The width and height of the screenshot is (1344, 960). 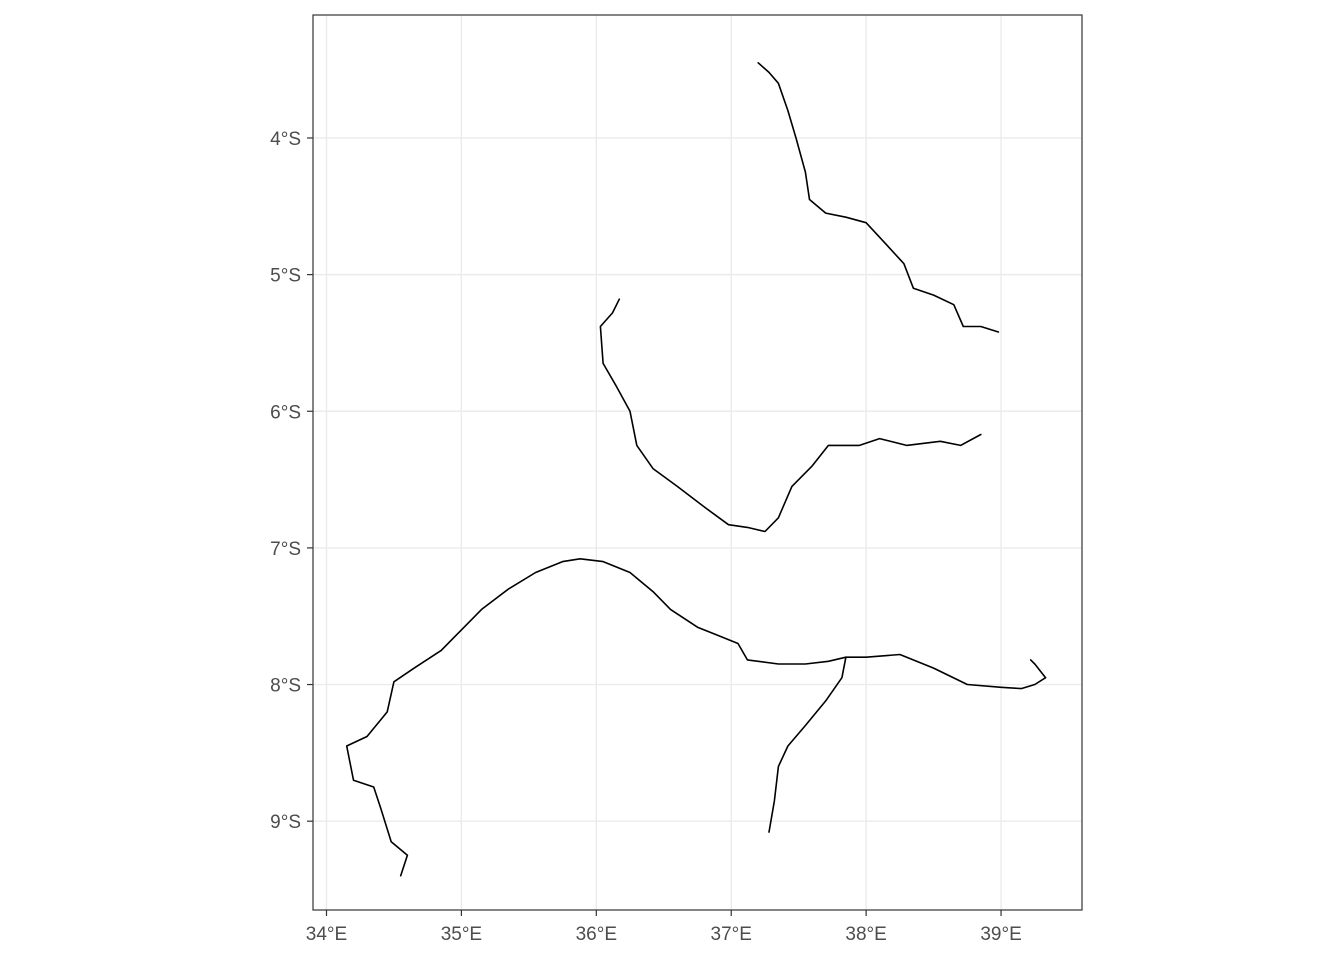 I want to click on y-tick-label: 5°S, so click(x=285, y=276).